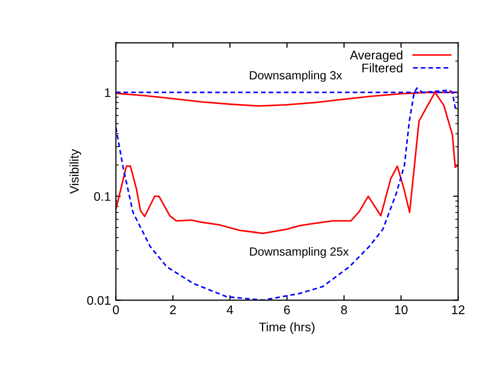 This screenshot has height=379, width=491. I want to click on y-tick-label: 0.1, so click(102, 196).